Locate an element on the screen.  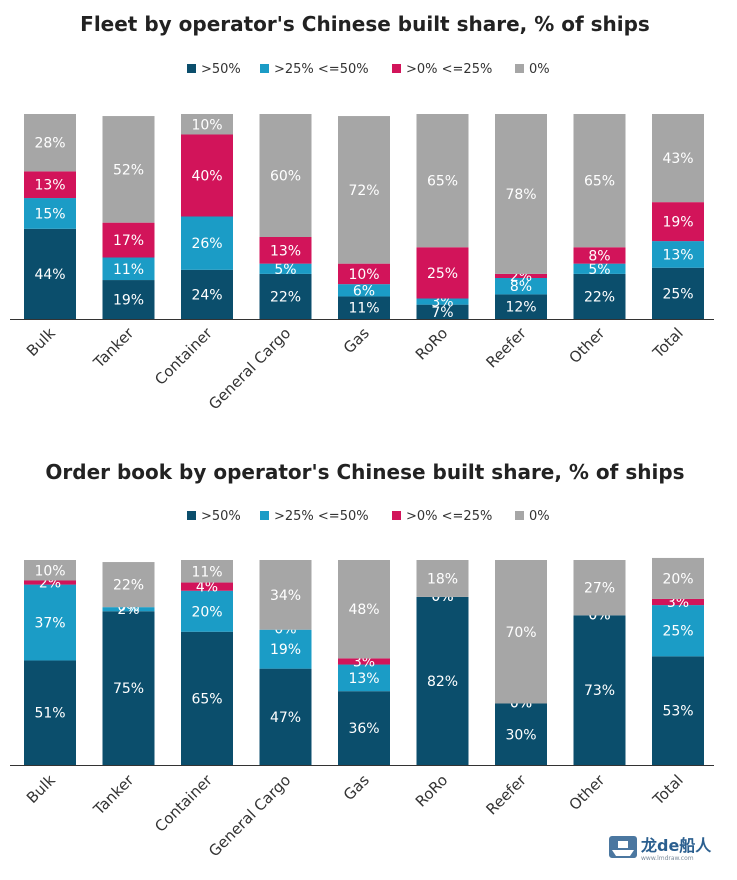
category-label: Other is located at coordinates (586, 792).